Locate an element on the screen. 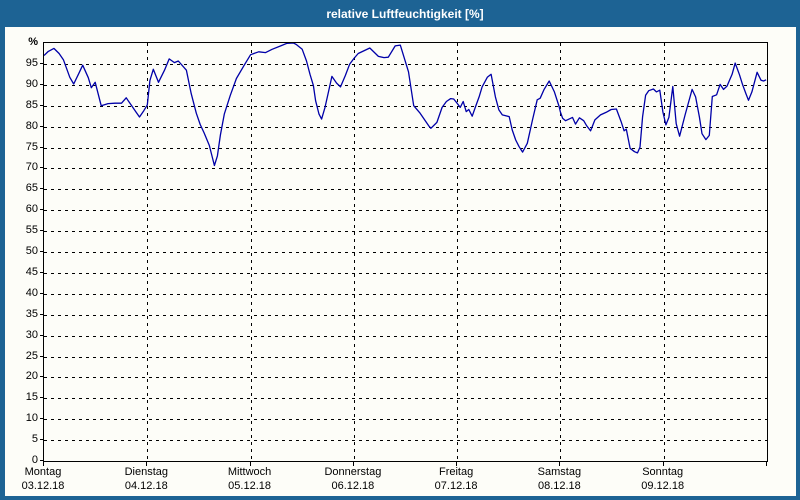  x-label-date-0: 03.12.18 is located at coordinates (43, 486).